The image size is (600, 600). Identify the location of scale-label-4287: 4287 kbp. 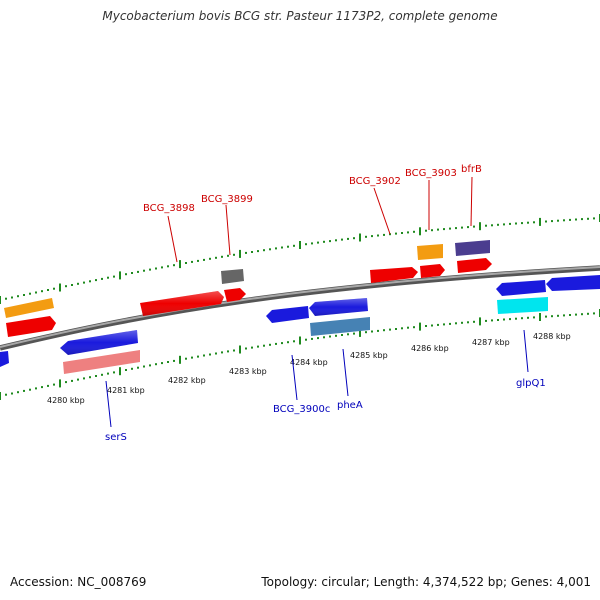
(491, 342).